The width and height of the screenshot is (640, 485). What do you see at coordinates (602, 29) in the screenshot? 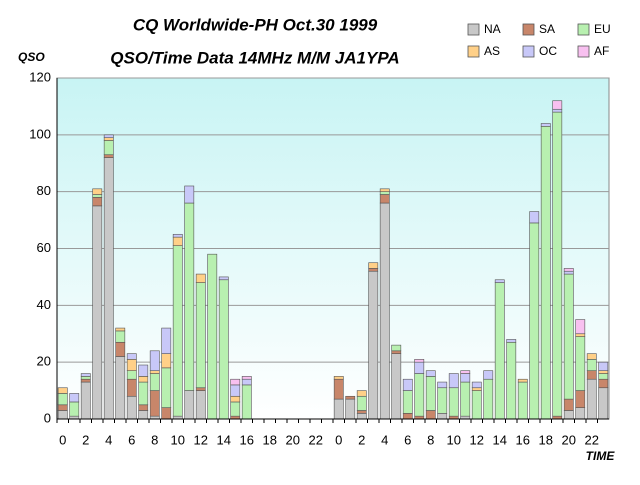
I see `legend-label: EU` at bounding box center [602, 29].